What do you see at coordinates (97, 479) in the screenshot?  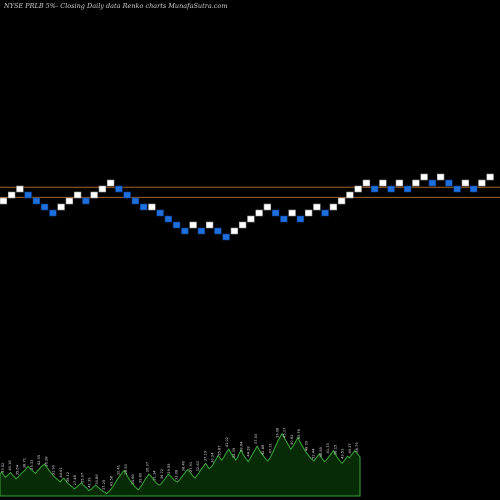 I see `volume-label: 30.86` at bounding box center [97, 479].